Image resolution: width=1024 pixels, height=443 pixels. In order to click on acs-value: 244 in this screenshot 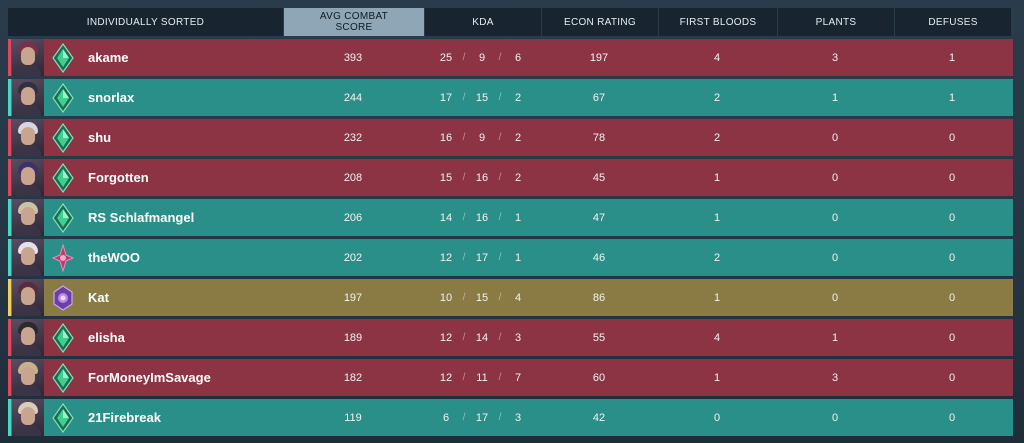, I will do `click(353, 97)`.